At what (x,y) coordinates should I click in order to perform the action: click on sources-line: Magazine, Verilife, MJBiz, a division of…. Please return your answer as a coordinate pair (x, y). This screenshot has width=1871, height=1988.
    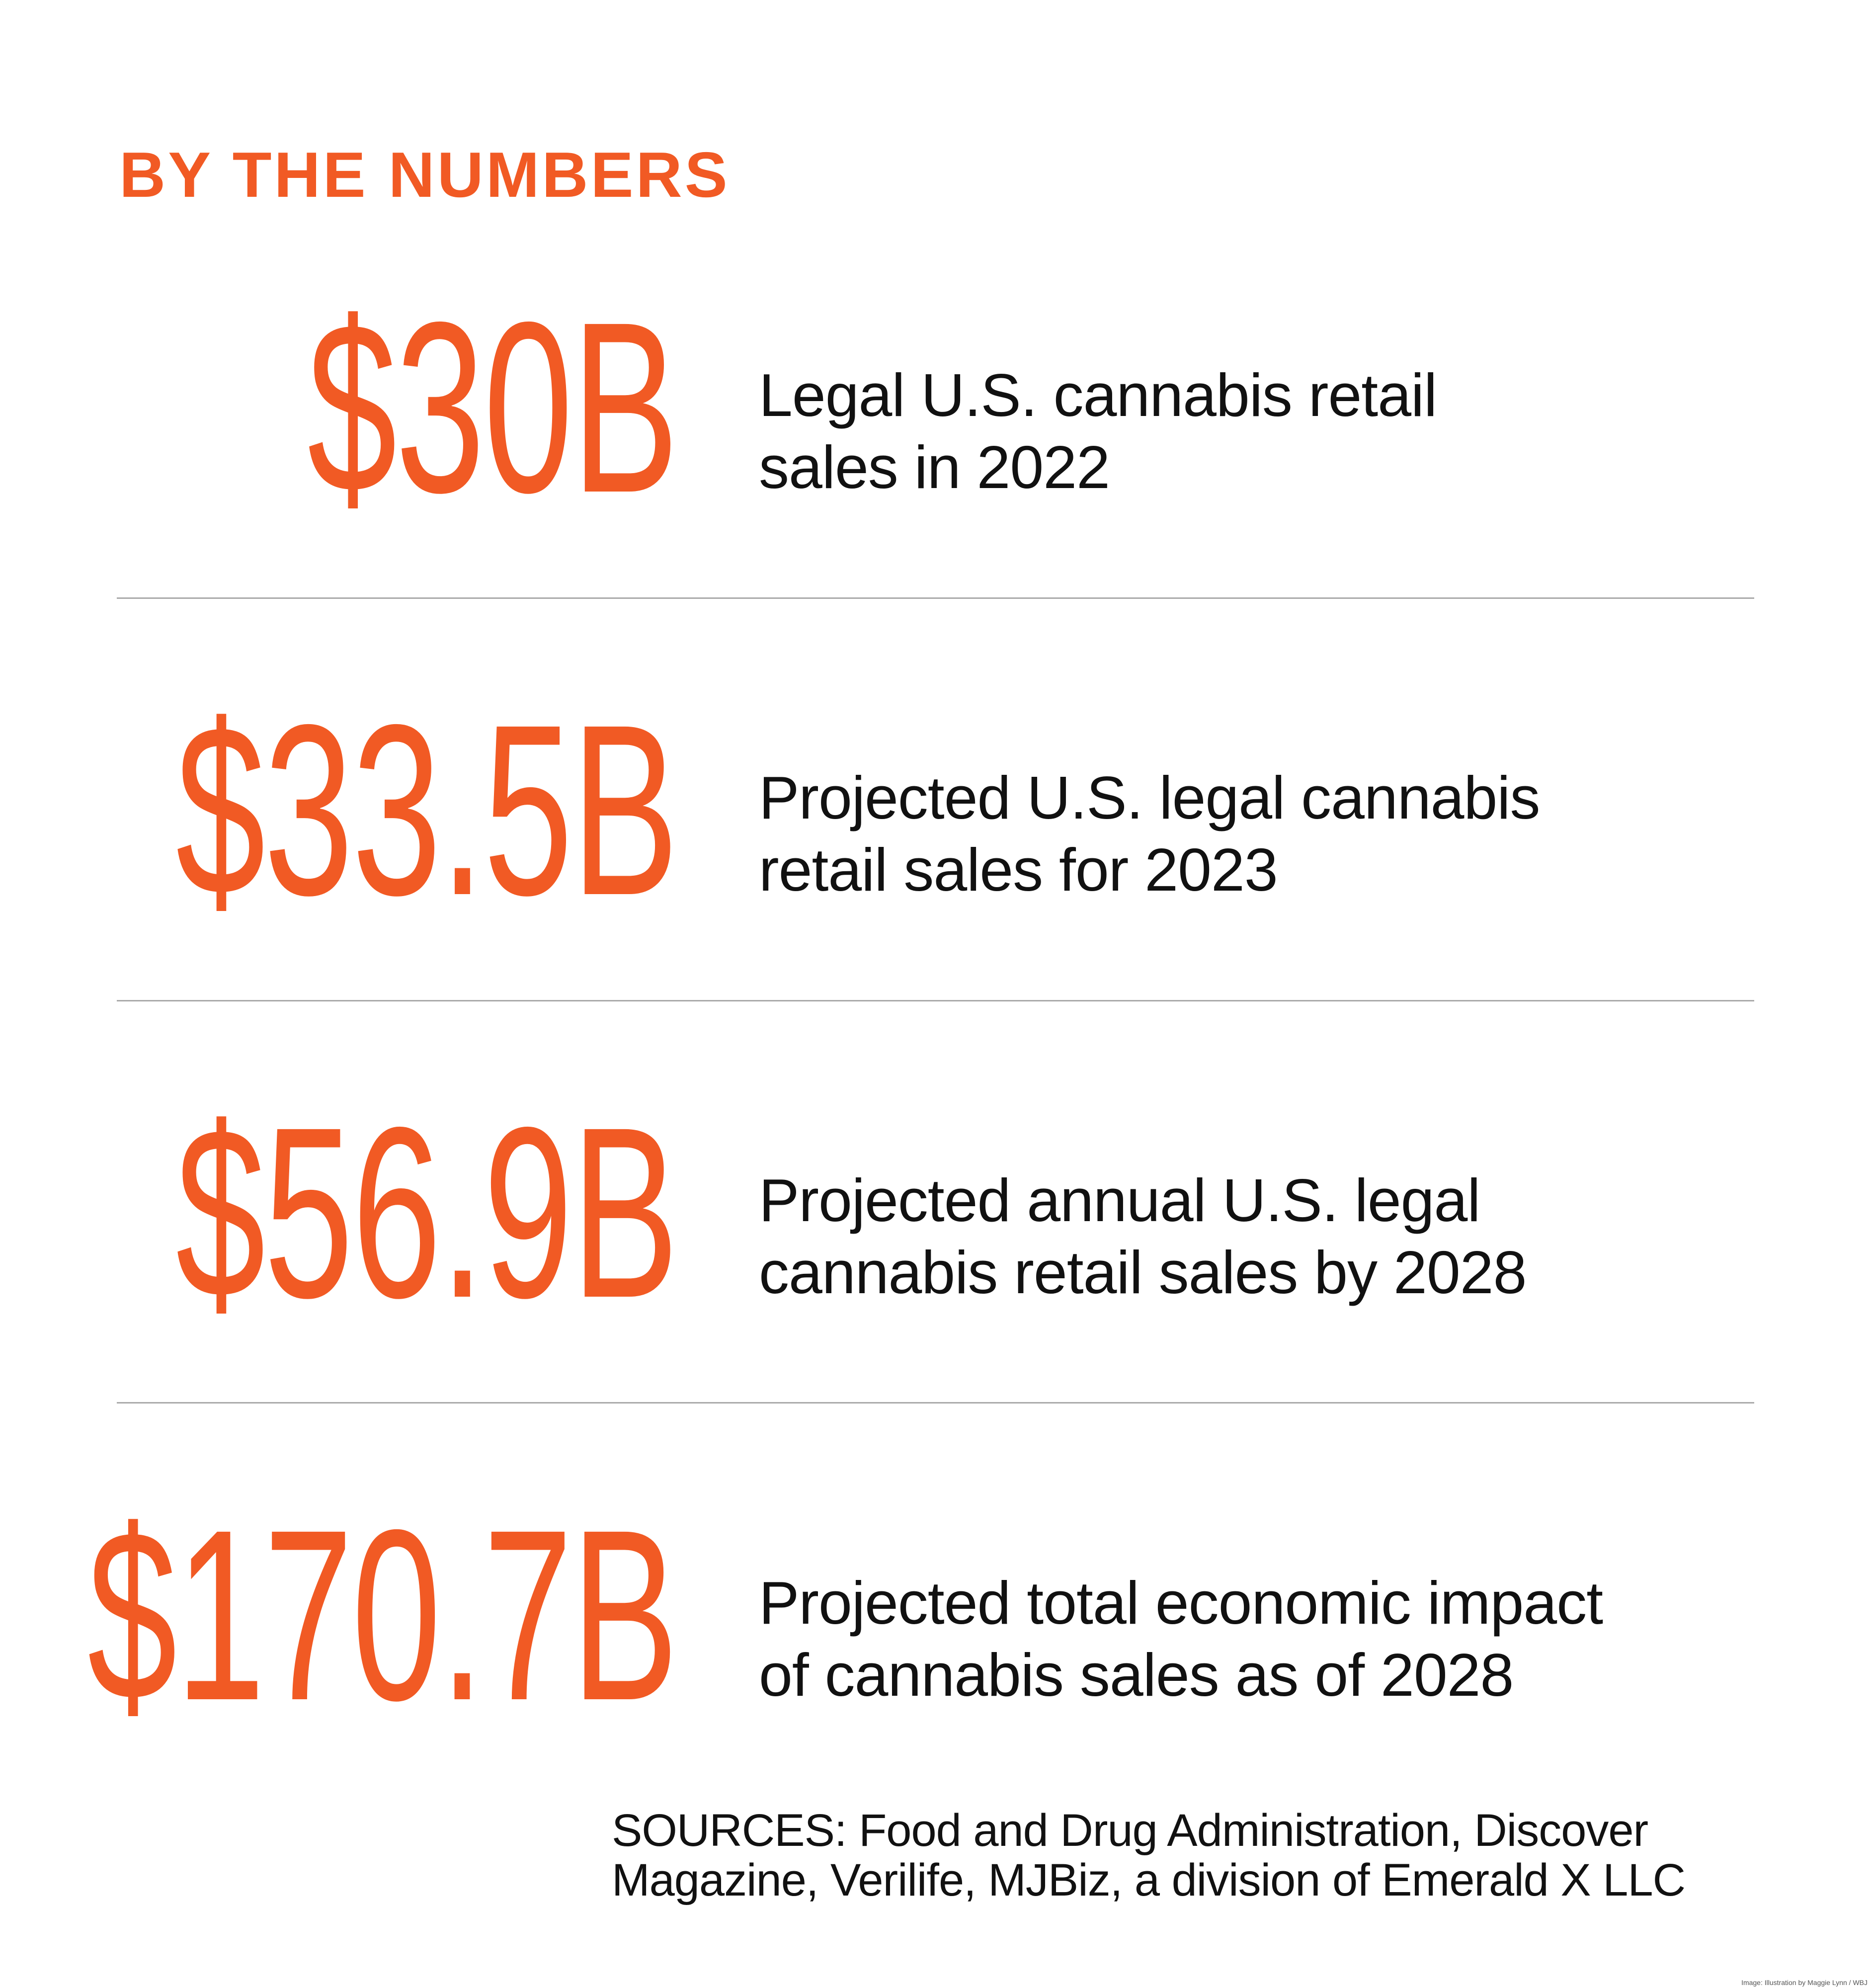
    Looking at the image, I should click on (1149, 1880).